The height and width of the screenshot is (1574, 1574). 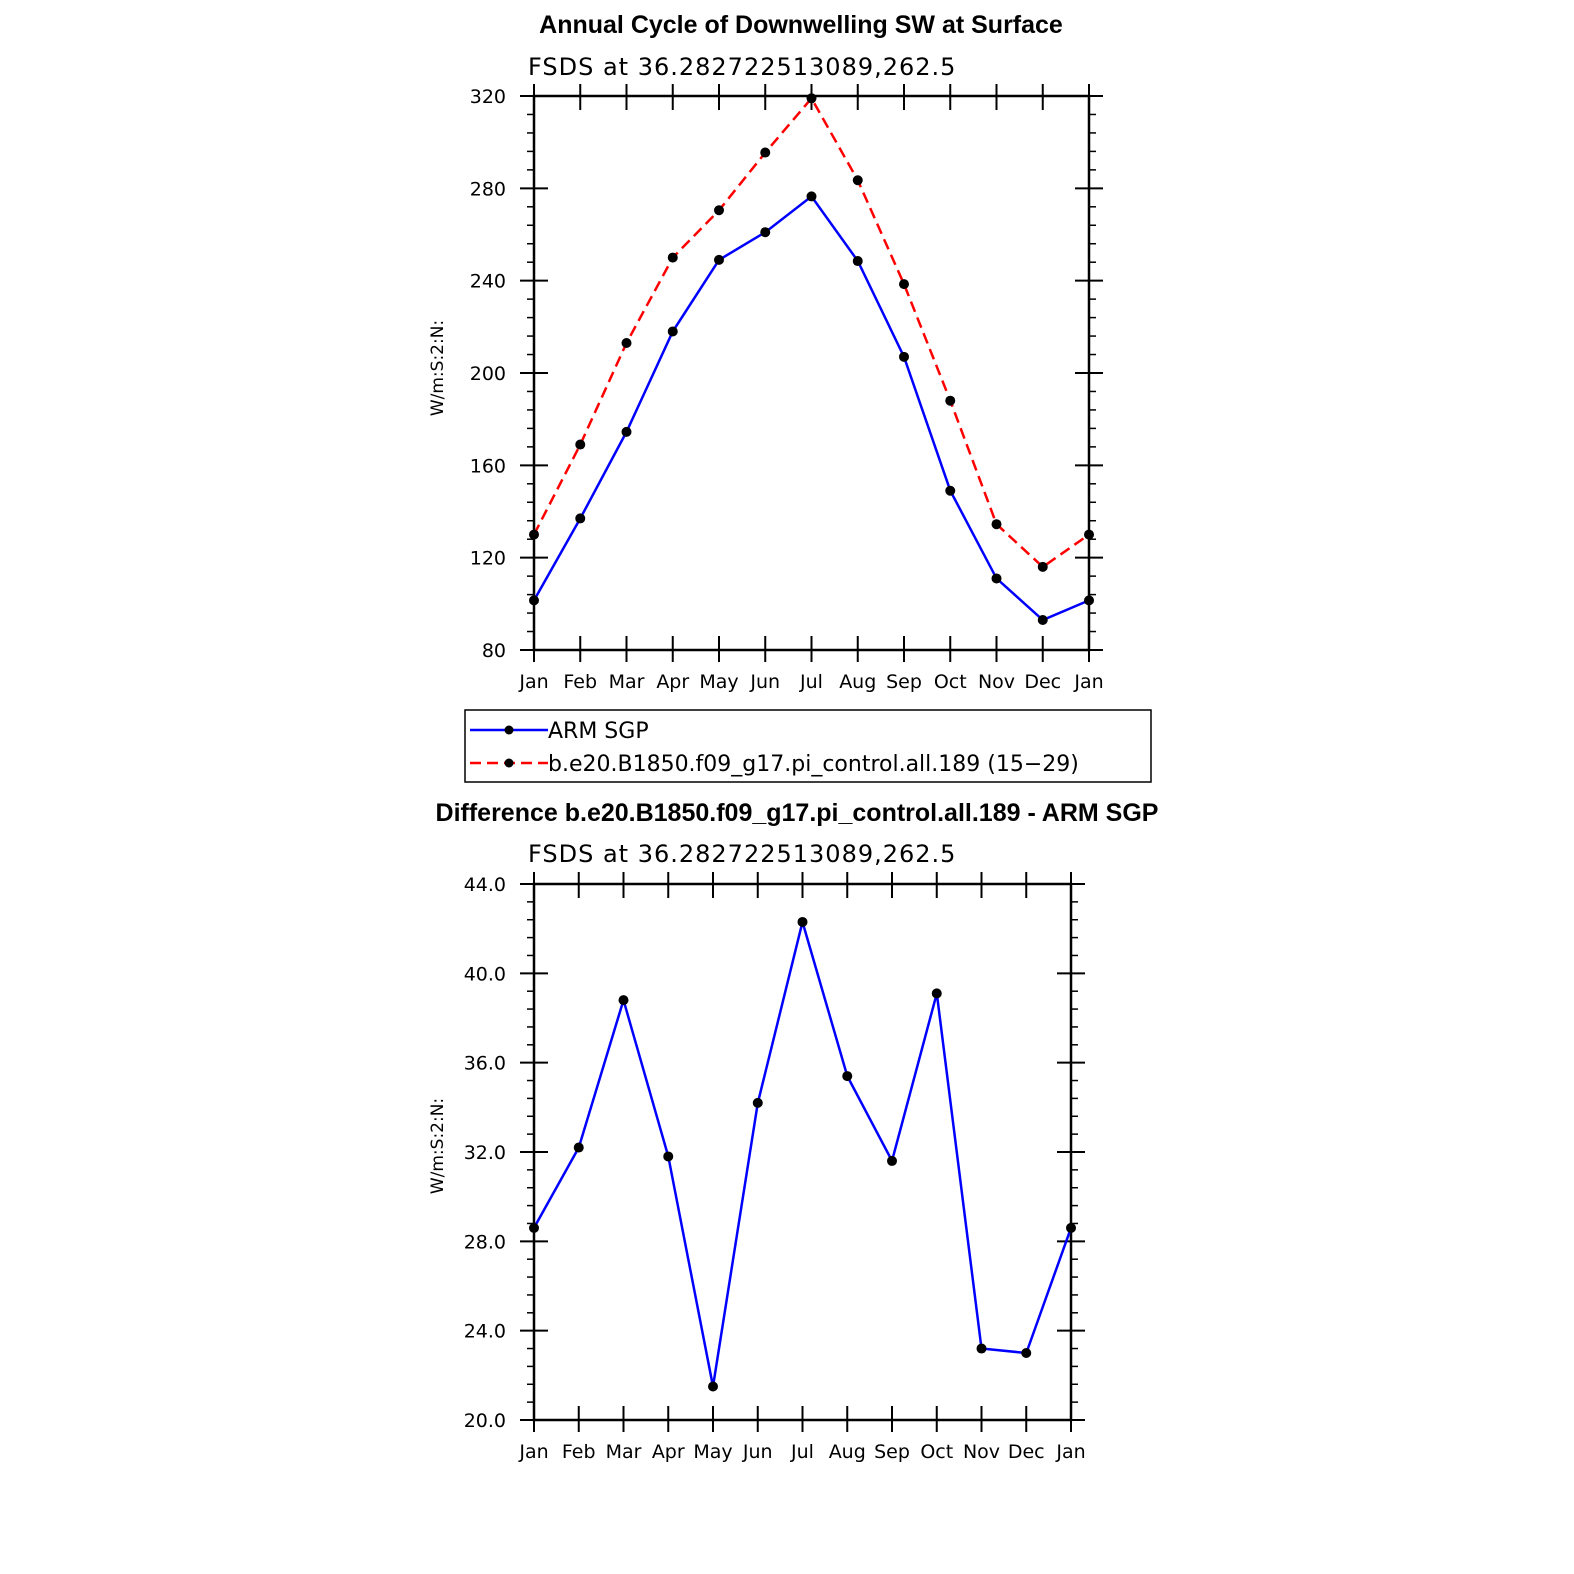 I want to click on y-tick-label: 240, so click(x=488, y=282).